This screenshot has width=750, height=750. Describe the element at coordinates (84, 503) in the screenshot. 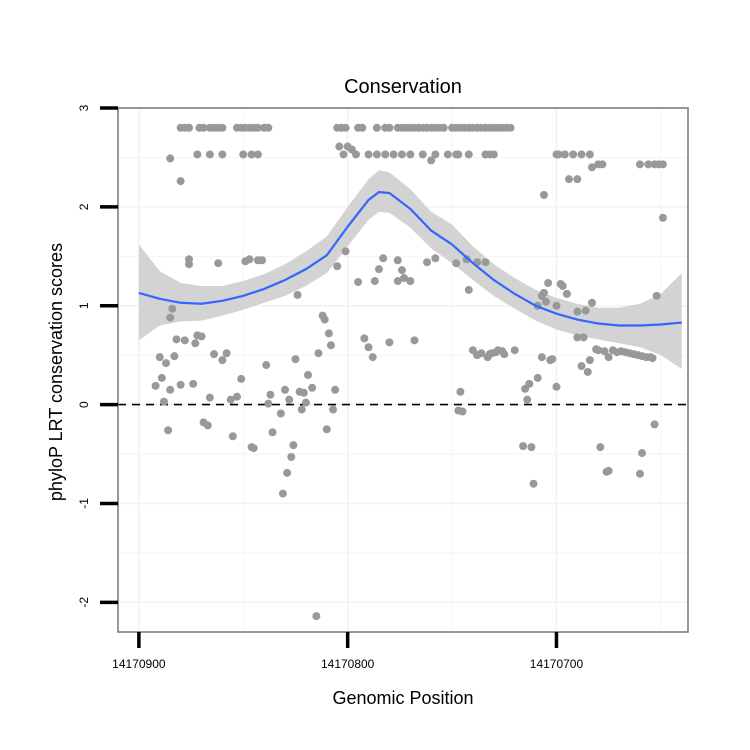

I see `y-tick-label: -1` at that location.